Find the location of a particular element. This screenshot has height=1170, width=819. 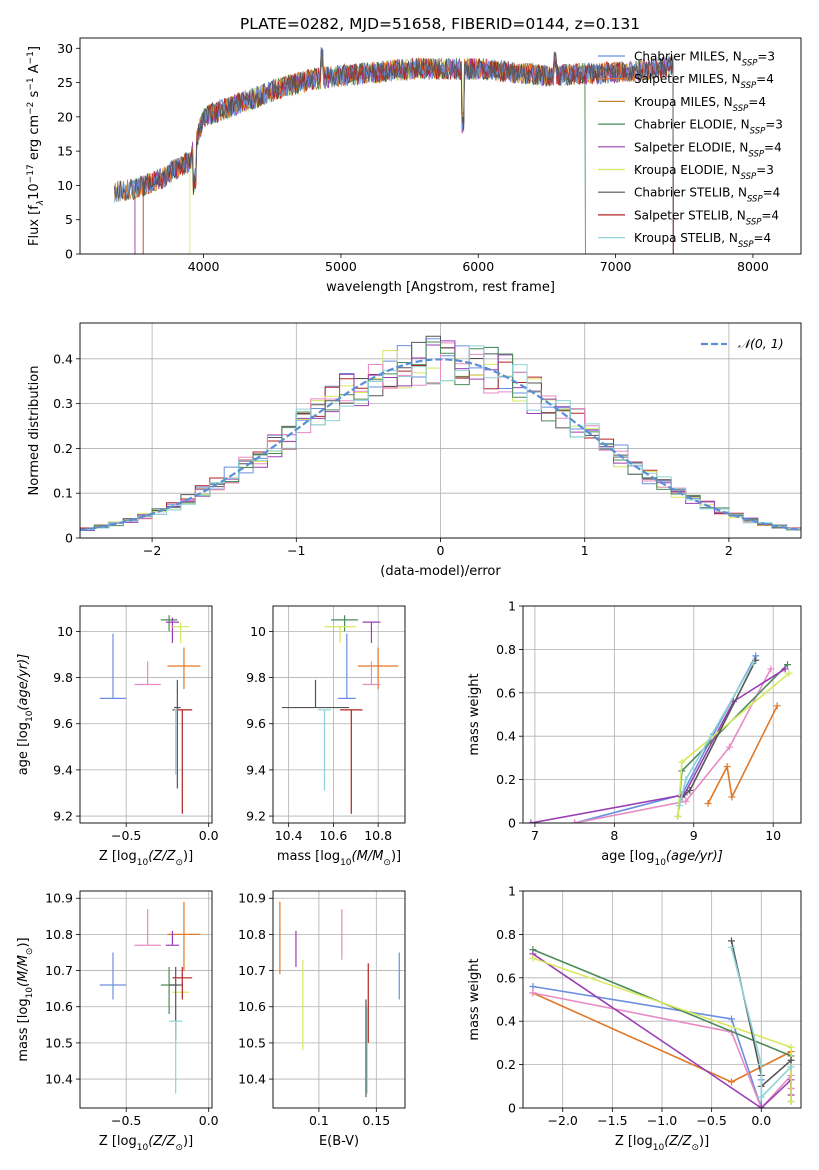

mass-vs-ebv-xlabel: E(B-V) is located at coordinates (339, 1141).